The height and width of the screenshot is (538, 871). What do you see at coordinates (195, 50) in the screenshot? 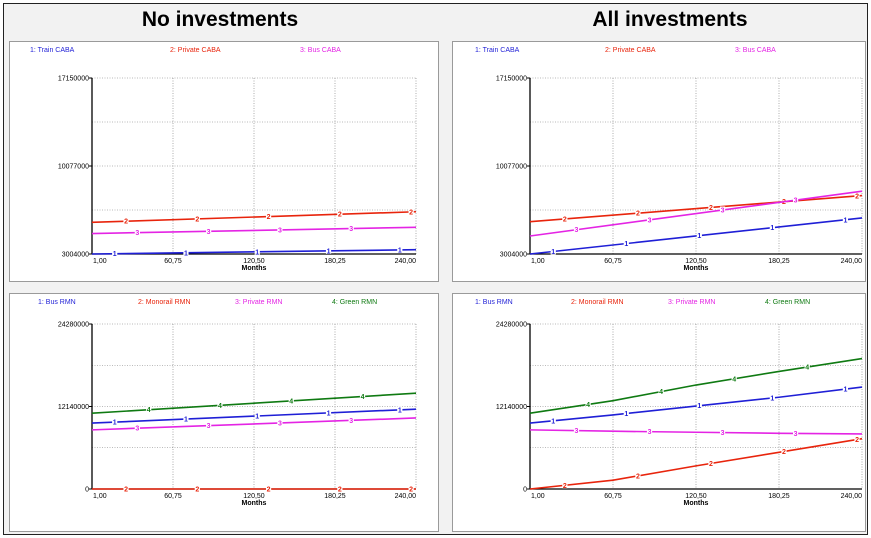
I see `legend-entry: 2: Private CABA` at bounding box center [195, 50].